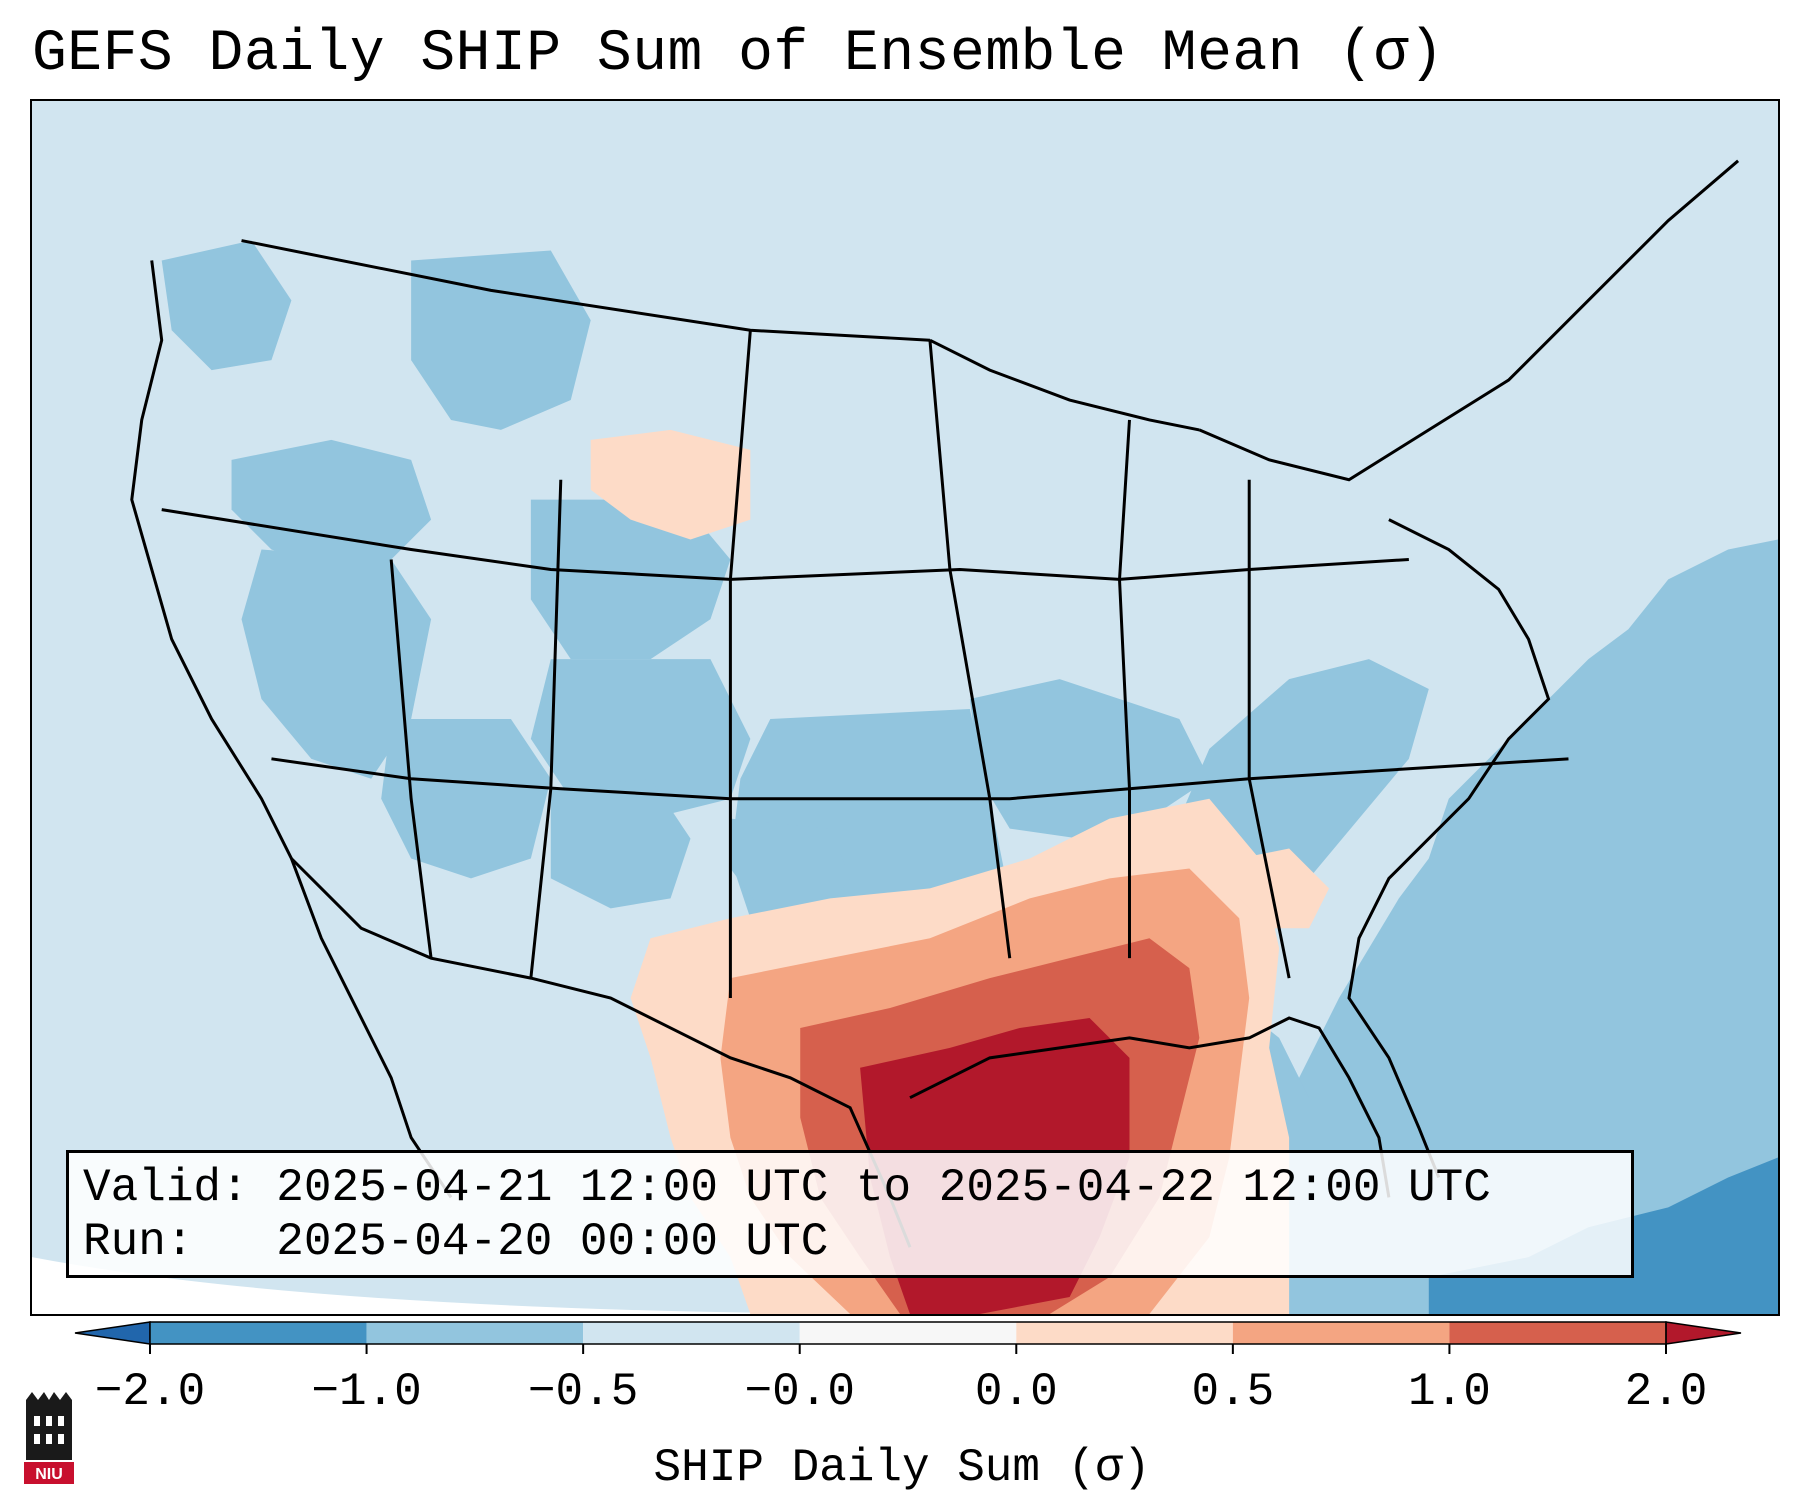 This screenshot has height=1510, width=1803. Describe the element at coordinates (620, 843) in the screenshot. I see `new-mexico-negative` at that location.